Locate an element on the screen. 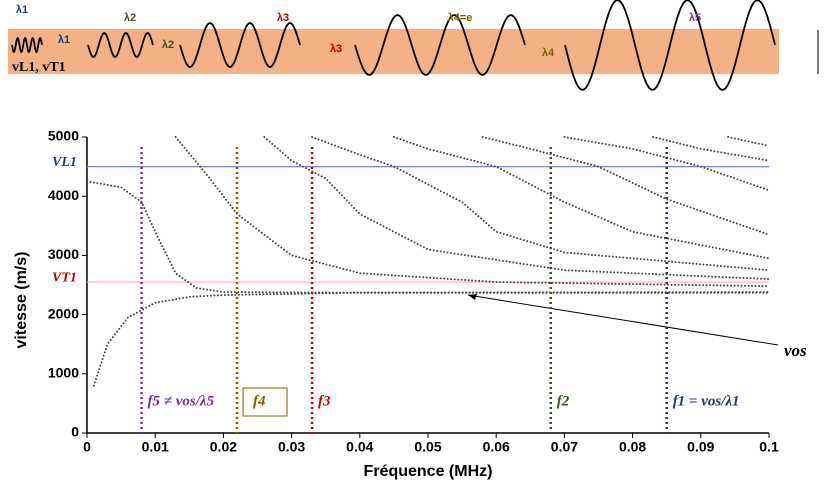 This screenshot has height=489, width=829. wavelength-label: λ4 is located at coordinates (548, 53).